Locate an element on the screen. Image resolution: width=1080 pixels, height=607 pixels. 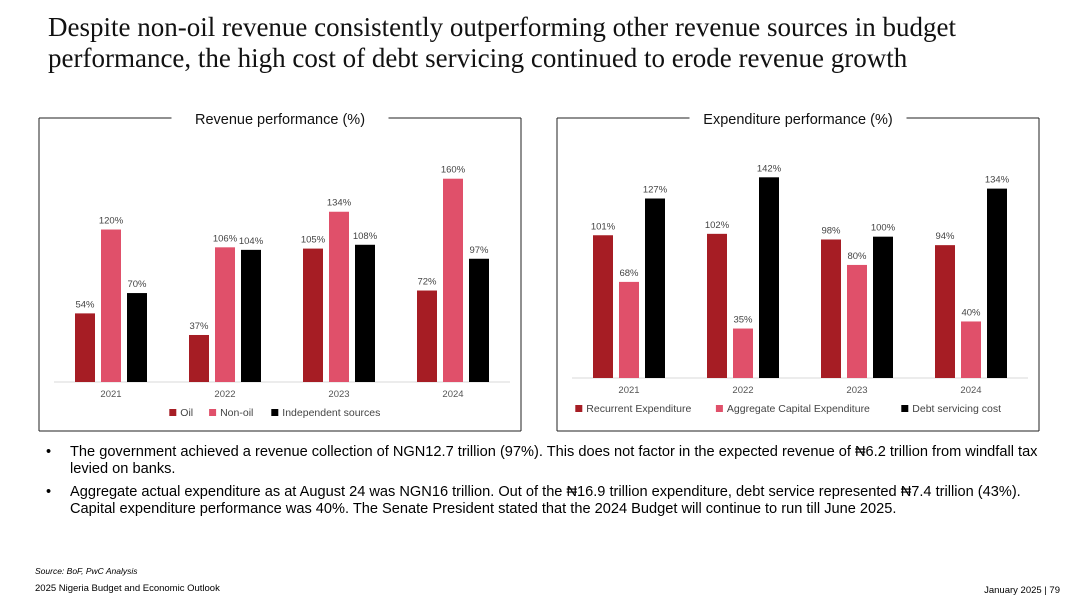
revenue-bar-independent-sources-2023 is located at coordinates (365, 313).